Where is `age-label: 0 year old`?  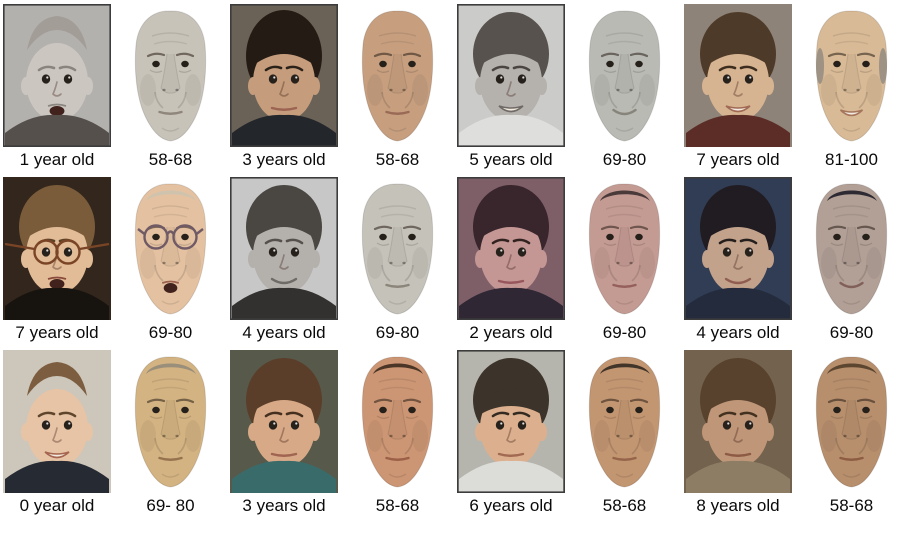 age-label: 0 year old is located at coordinates (57, 505).